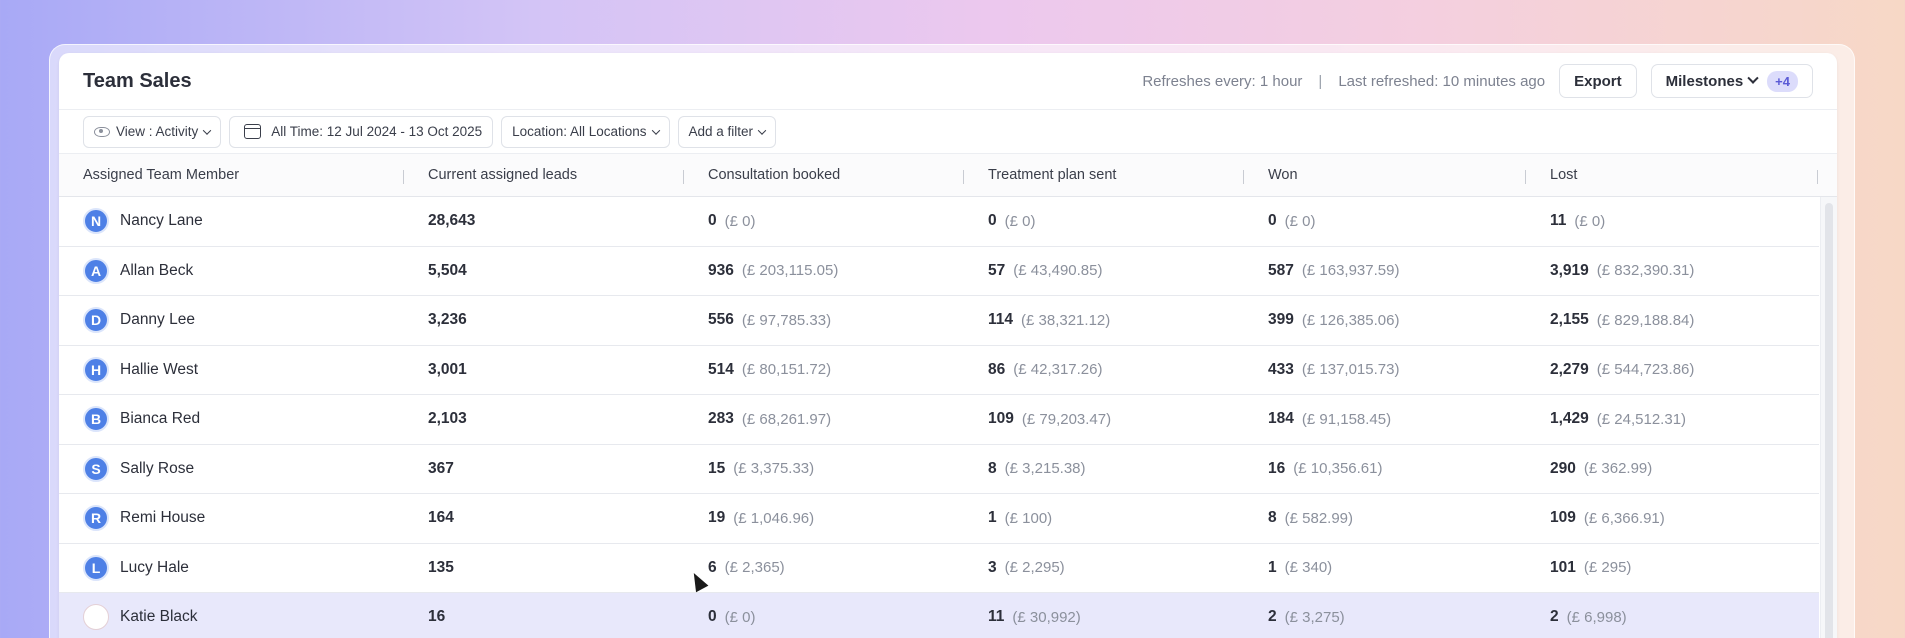  Describe the element at coordinates (824, 469) in the screenshot. I see `cell-consultation: 15 (£ 3,375.33)` at that location.